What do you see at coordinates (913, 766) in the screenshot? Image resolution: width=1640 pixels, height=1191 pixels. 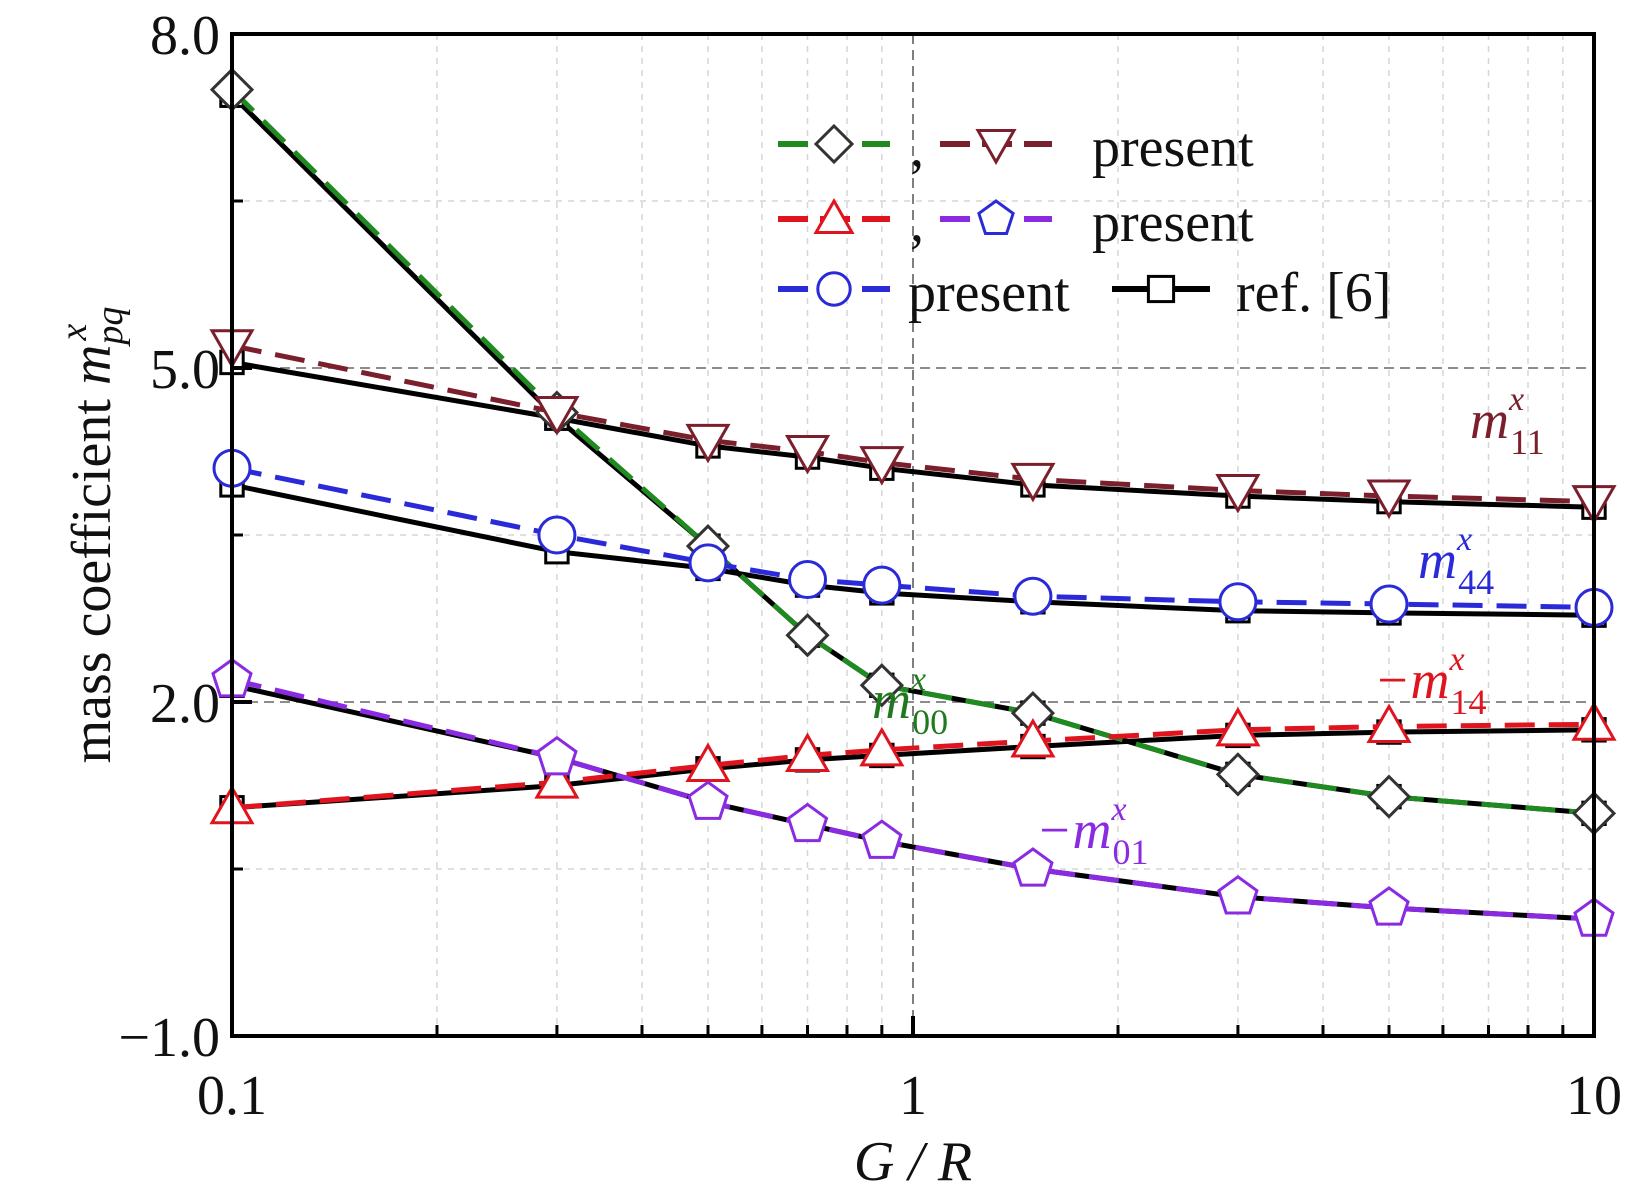 I see `series-m14-line` at bounding box center [913, 766].